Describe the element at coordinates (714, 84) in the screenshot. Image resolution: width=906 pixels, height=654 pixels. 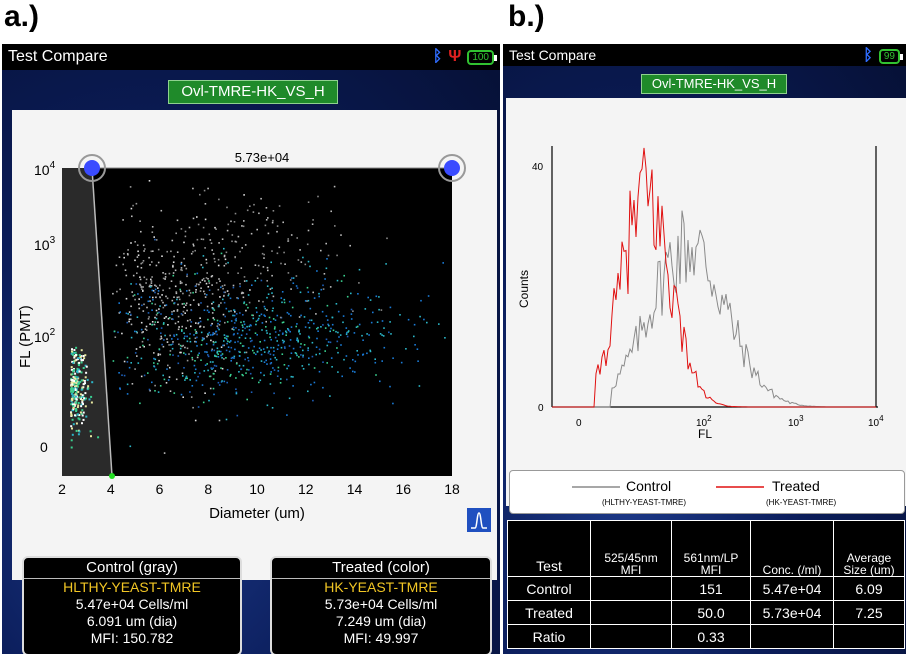
I see `right-protocol-name: Ovl-TMRE-HK_VS_H` at that location.